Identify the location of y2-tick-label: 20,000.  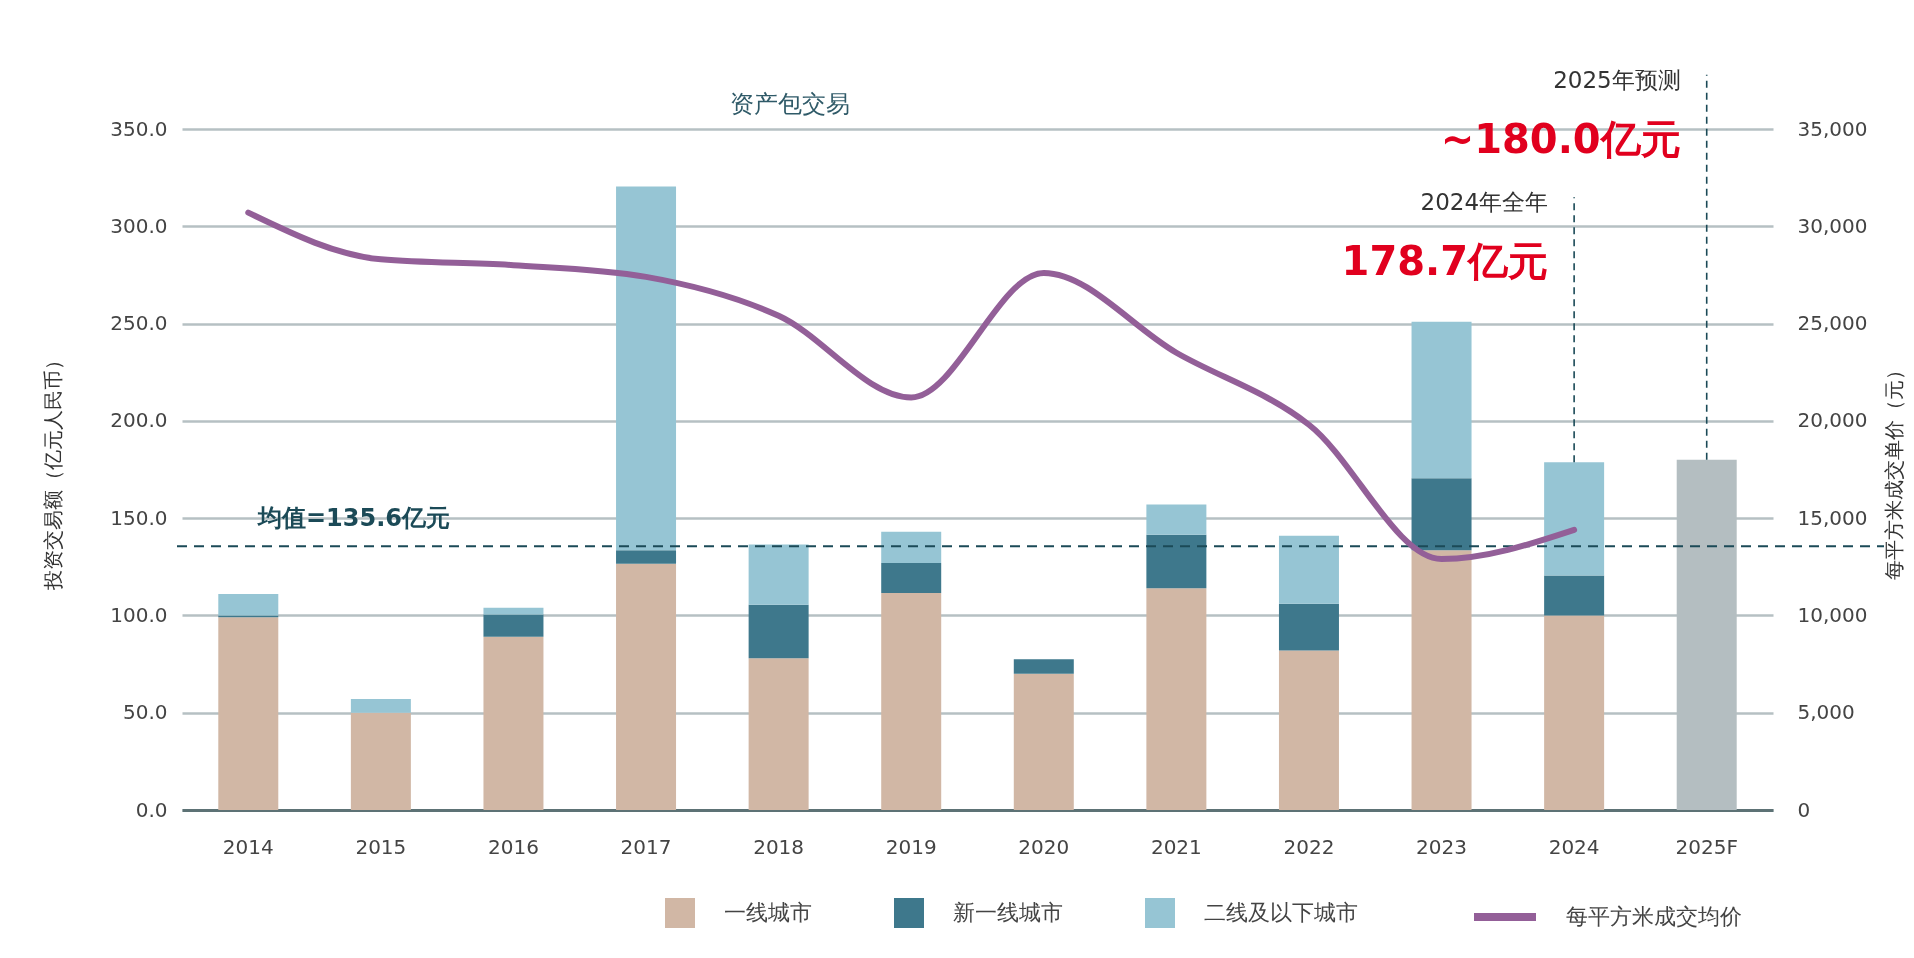
(1832, 420).